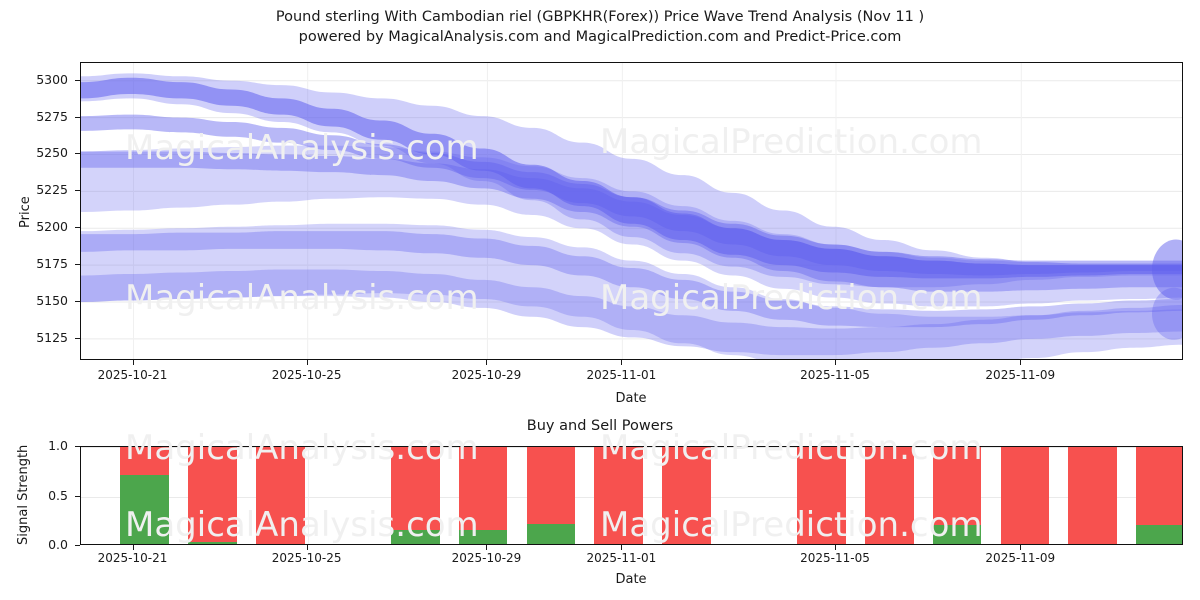 The image size is (1200, 600). I want to click on signal-y-axis-title: Signal Strength, so click(23, 494).